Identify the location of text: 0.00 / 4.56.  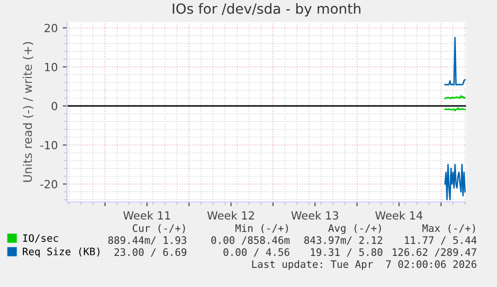
(257, 252).